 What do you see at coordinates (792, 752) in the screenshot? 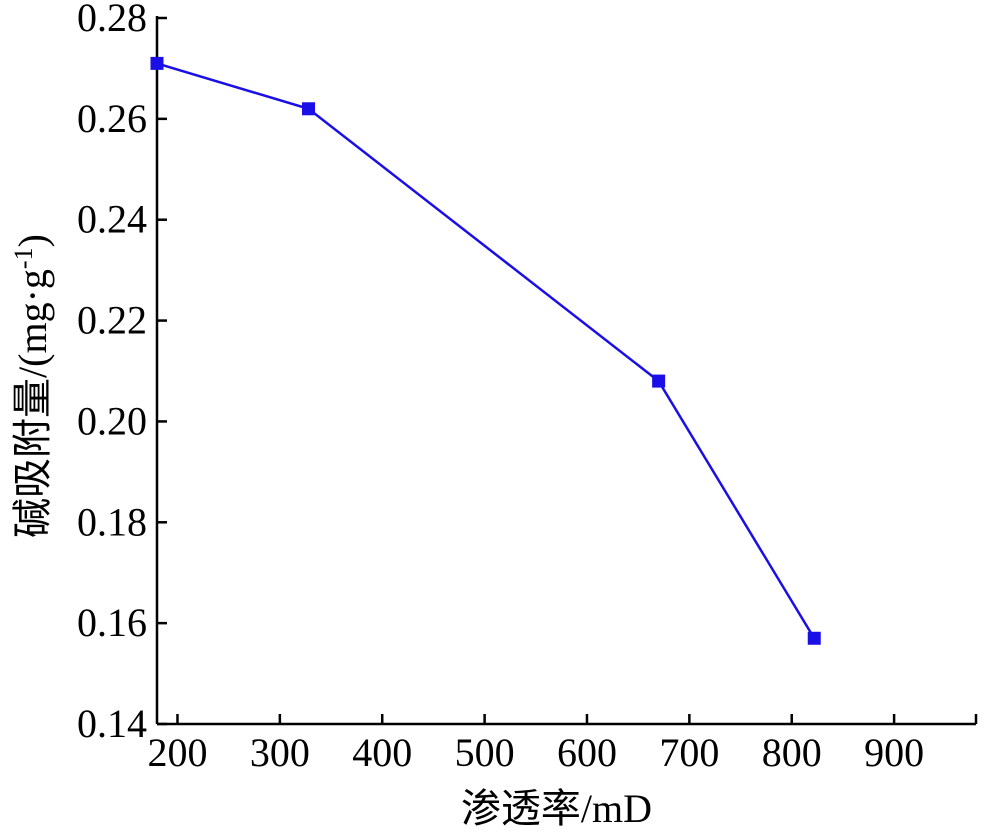
I see `x-tick-label: 800` at bounding box center [792, 752].